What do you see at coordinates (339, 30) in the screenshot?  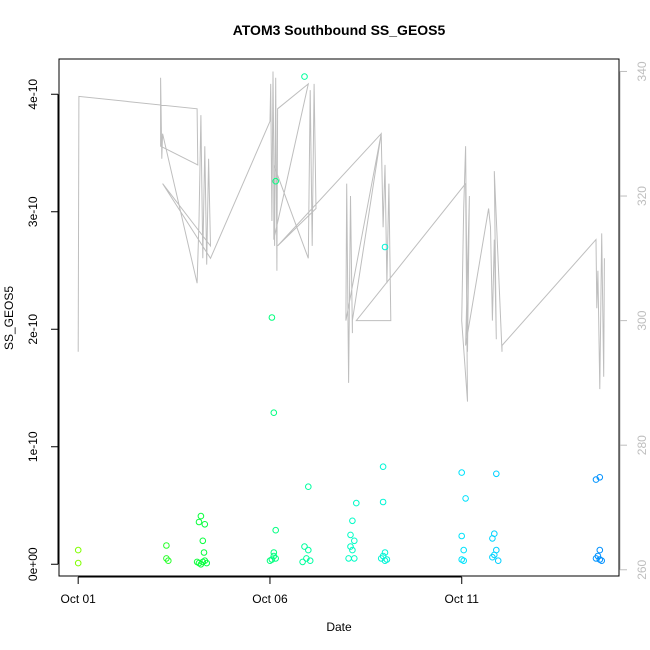 I see `chart-title: ATOM3 Southbound SS_GEOS5` at bounding box center [339, 30].